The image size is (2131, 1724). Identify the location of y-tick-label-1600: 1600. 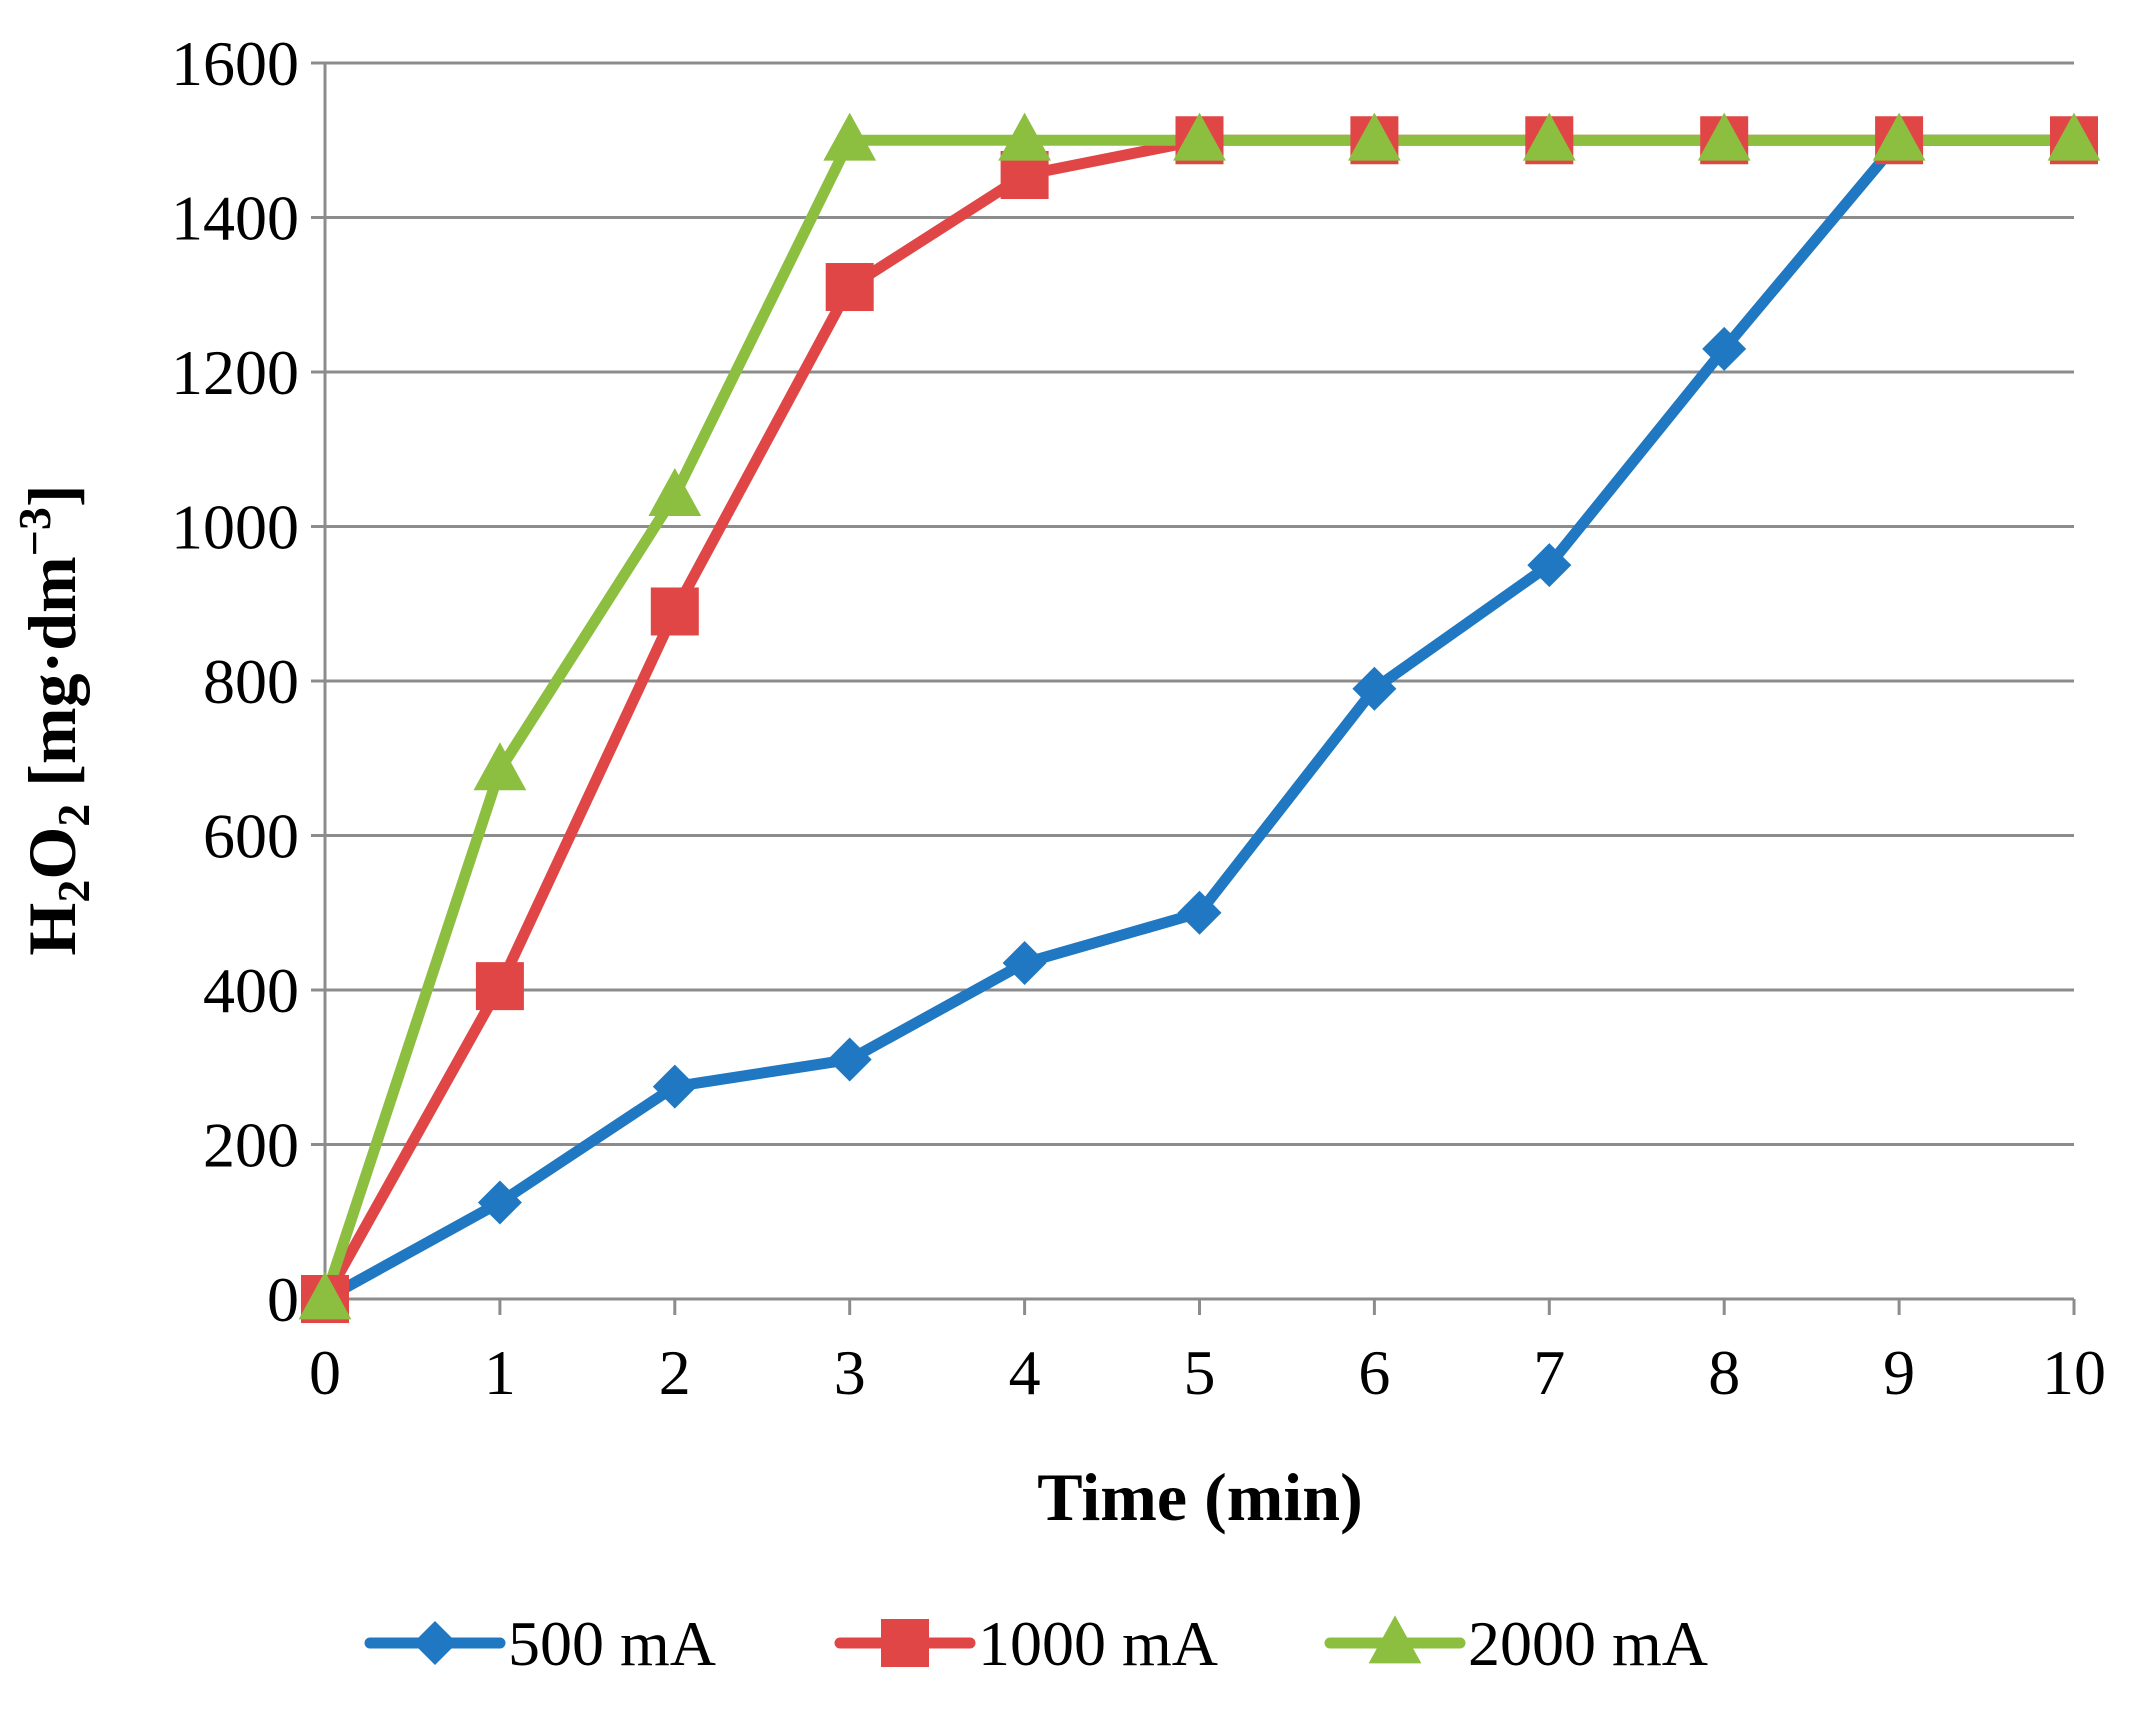
(235, 63).